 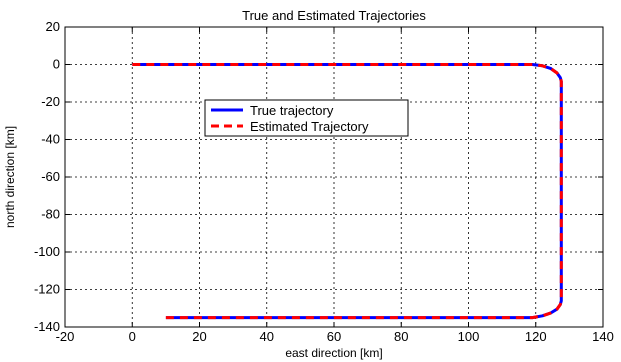 What do you see at coordinates (199, 336) in the screenshot?
I see `x-tick-label: 20` at bounding box center [199, 336].